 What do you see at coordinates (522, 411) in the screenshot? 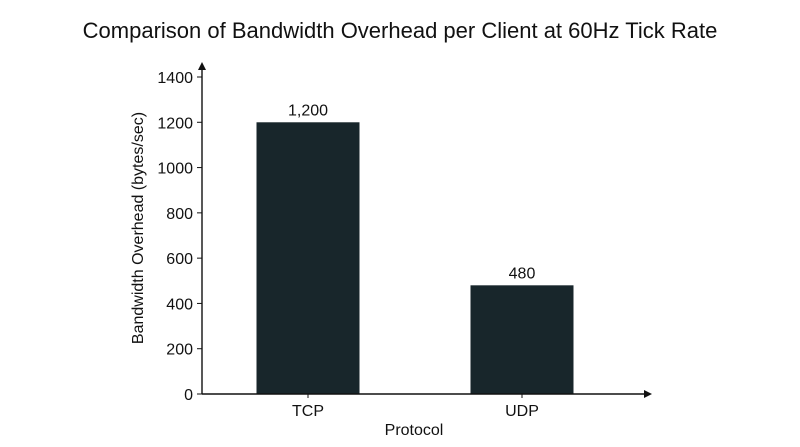
I see `x-tick-label-udp: UDP` at bounding box center [522, 411].